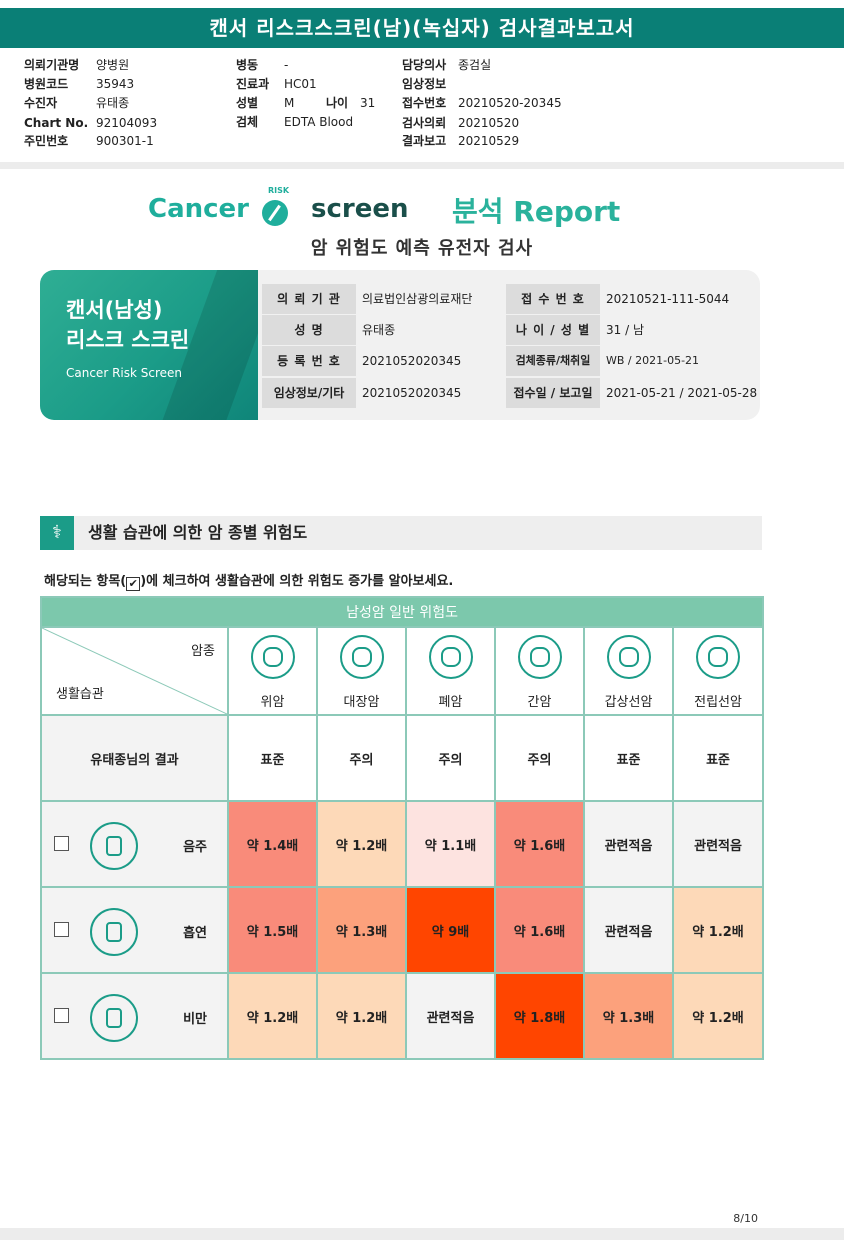 The height and width of the screenshot is (1240, 844). What do you see at coordinates (417, 299) in the screenshot?
I see `grid-value: 의료법인삼광의료재단` at bounding box center [417, 299].